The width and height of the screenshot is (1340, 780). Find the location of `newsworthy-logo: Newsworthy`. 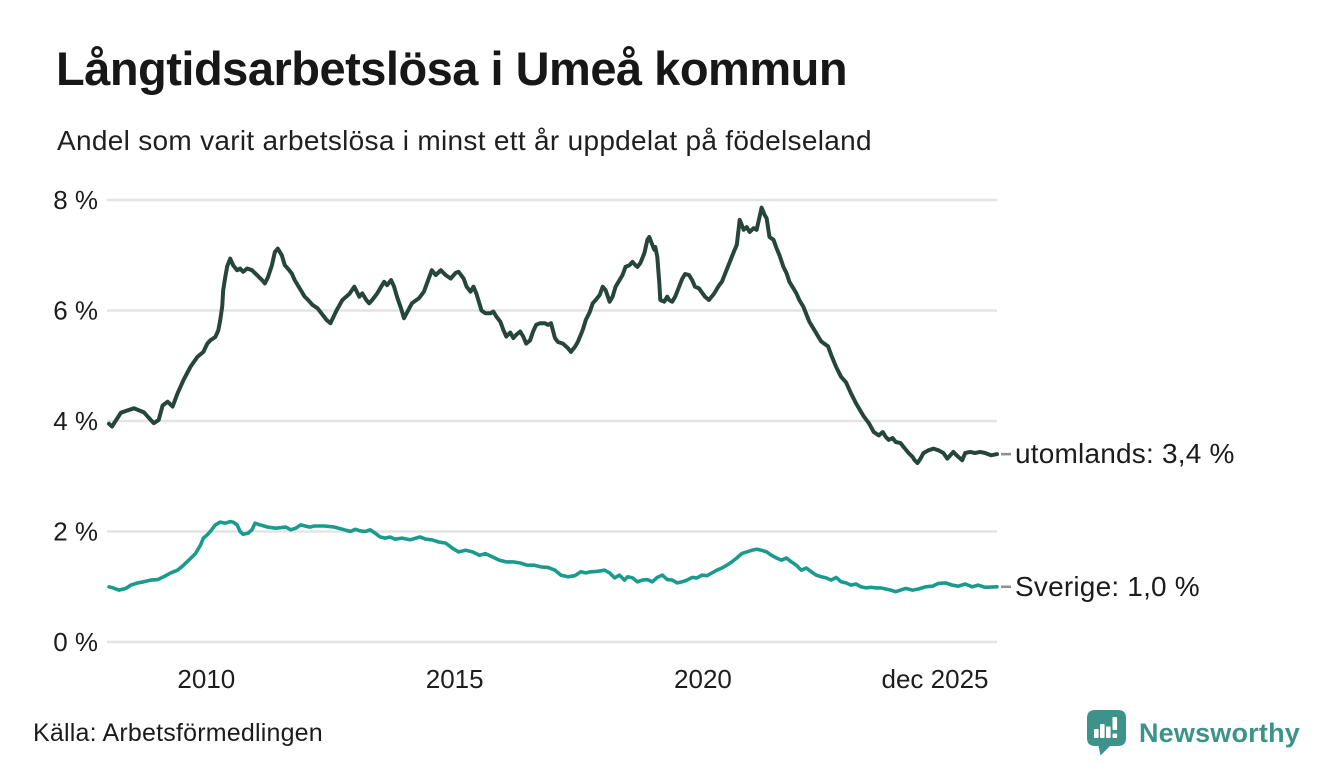

newsworthy-logo: Newsworthy is located at coordinates (1193, 733).